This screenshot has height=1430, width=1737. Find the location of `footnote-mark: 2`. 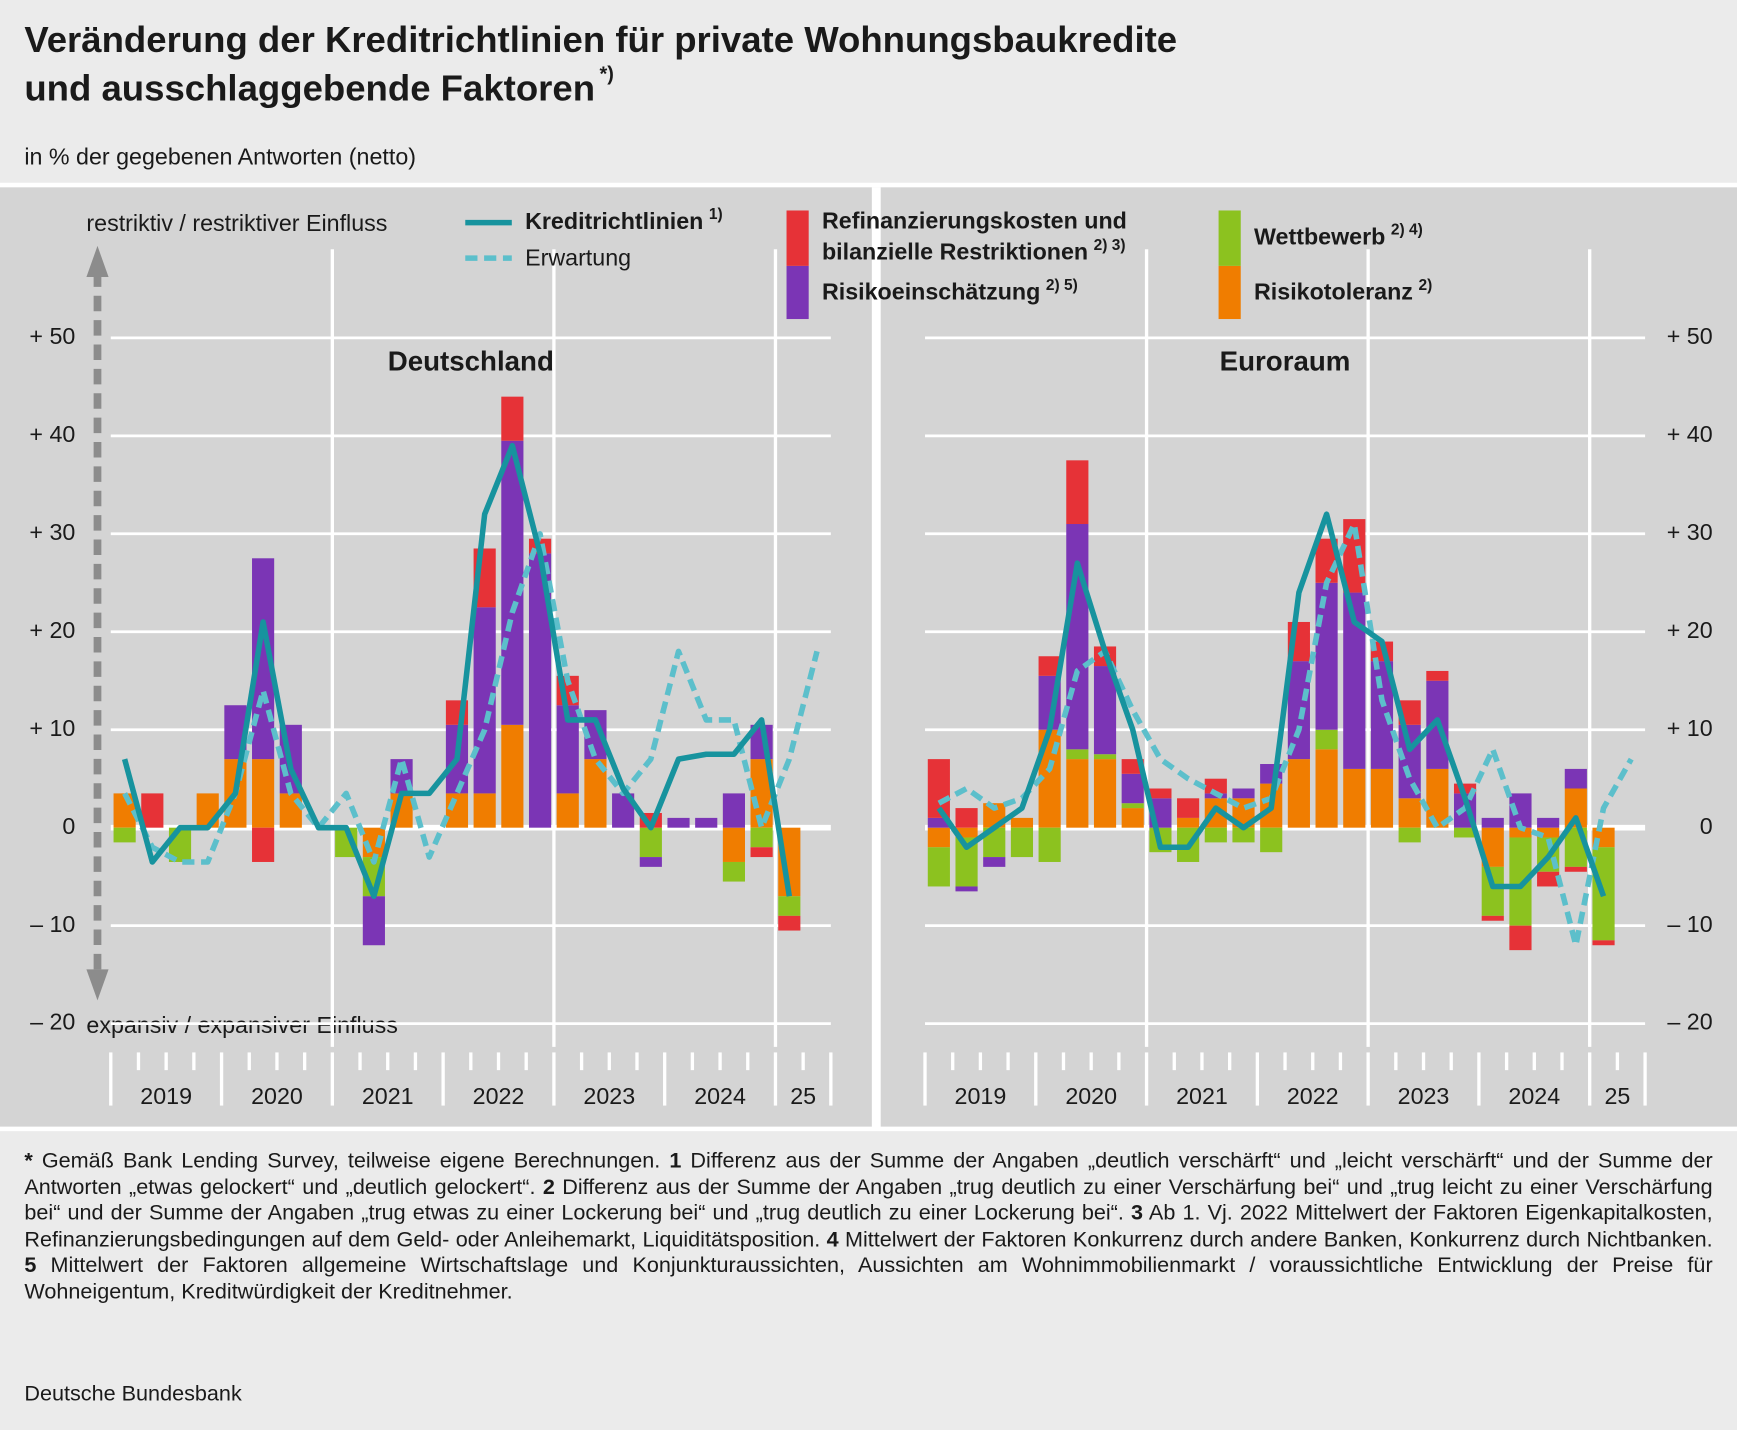

footnote-mark: 2 is located at coordinates (548, 1187).